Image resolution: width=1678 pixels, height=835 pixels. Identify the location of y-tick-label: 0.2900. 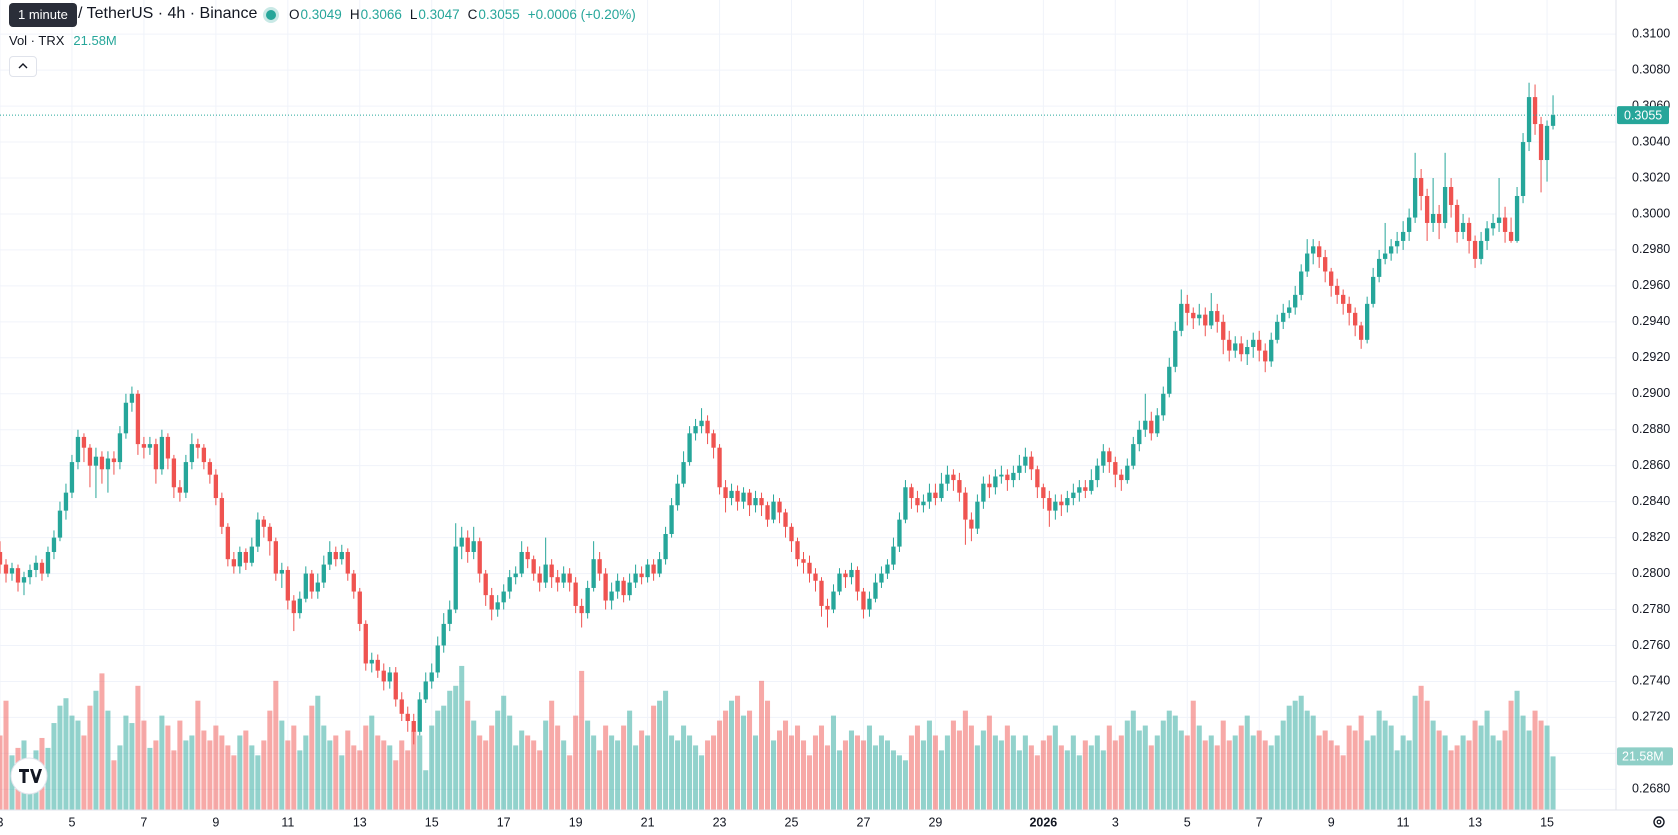
(1651, 393).